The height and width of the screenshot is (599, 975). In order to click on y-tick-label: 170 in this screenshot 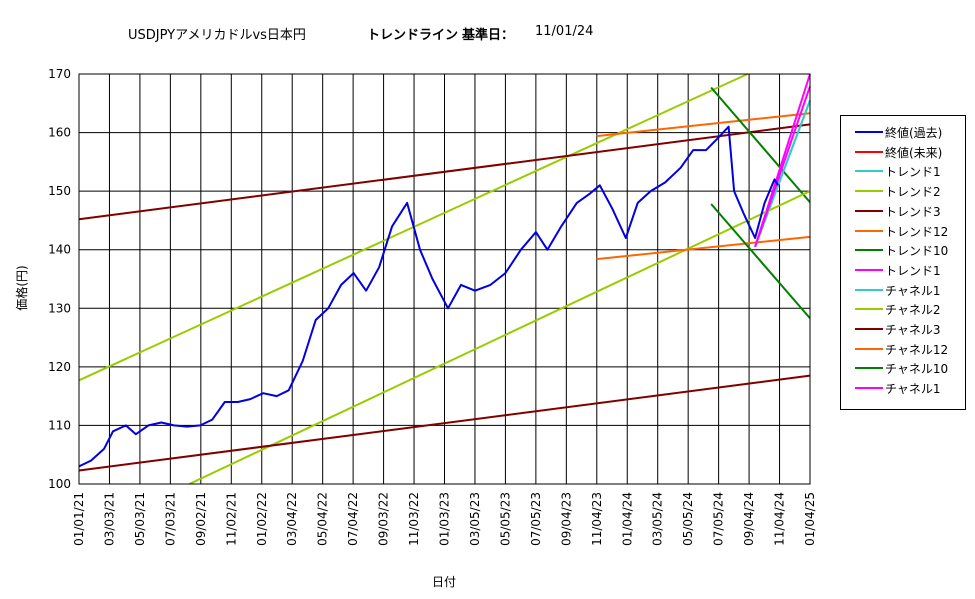, I will do `click(59, 74)`.